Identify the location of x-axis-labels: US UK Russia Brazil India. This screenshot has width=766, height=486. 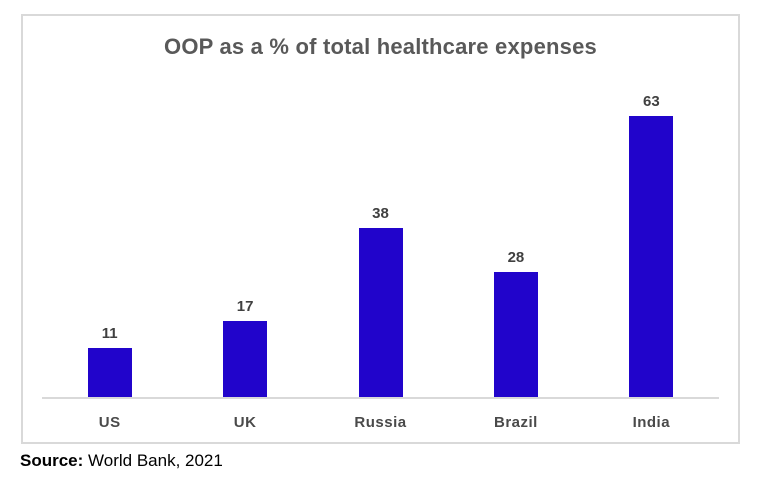
(380, 422).